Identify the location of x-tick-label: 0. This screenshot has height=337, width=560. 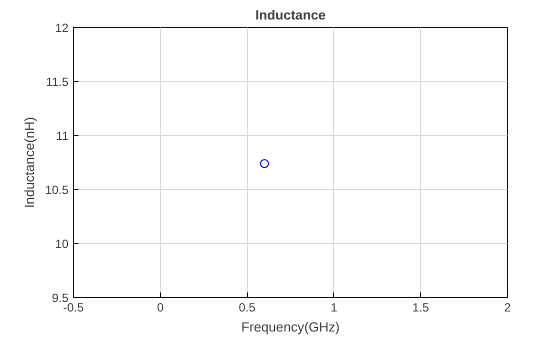
(160, 307).